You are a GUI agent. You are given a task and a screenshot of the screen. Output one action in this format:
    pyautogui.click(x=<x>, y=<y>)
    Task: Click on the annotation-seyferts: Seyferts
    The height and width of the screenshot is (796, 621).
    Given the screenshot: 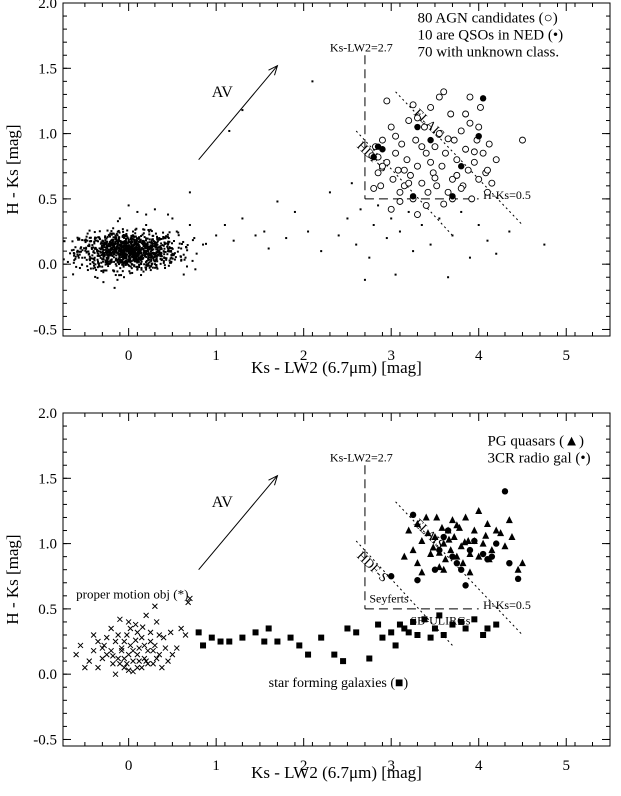 What is the action you would take?
    pyautogui.click(x=389, y=598)
    